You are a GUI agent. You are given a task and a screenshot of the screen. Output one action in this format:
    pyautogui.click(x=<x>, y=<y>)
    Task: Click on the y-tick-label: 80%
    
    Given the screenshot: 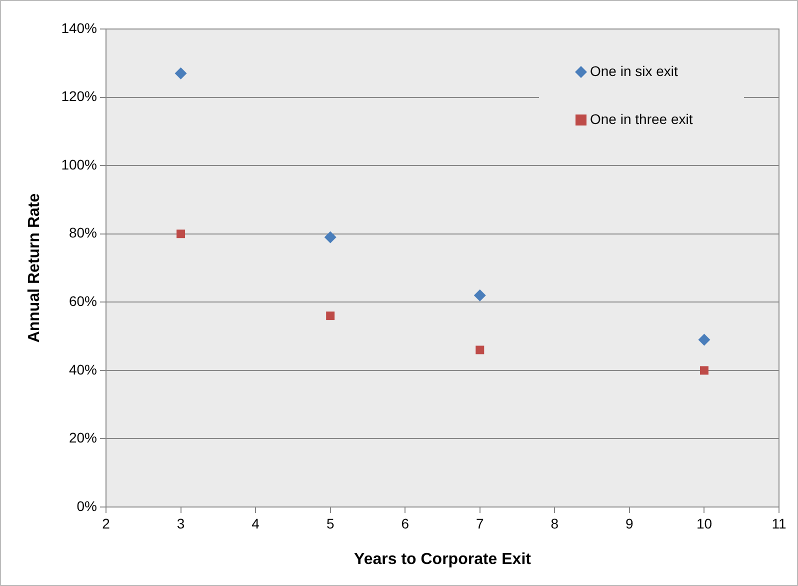 What is the action you would take?
    pyautogui.click(x=83, y=232)
    